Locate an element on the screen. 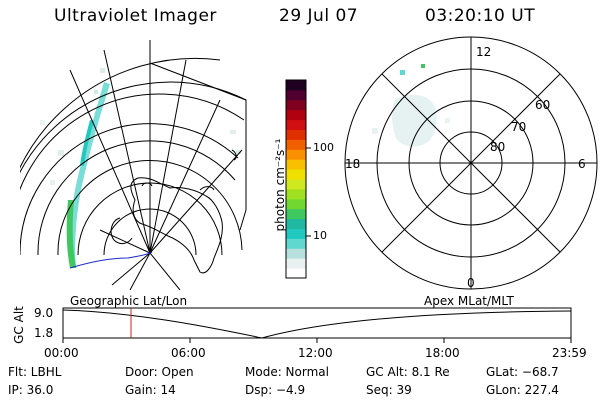 This screenshot has width=600, height=400. mlt-label-12: 12 is located at coordinates (484, 52).